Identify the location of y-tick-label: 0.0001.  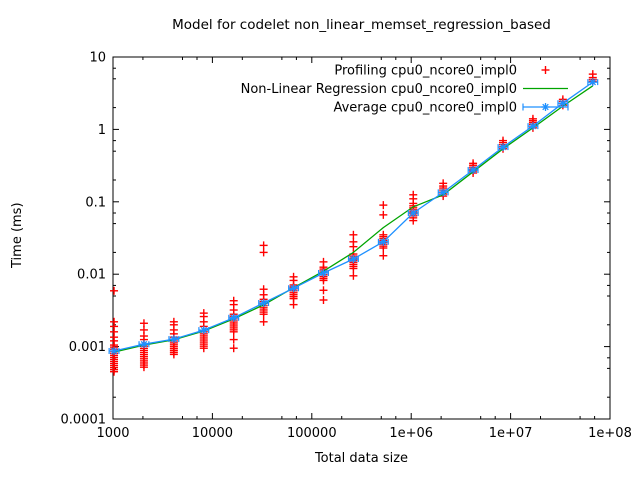
(84, 420).